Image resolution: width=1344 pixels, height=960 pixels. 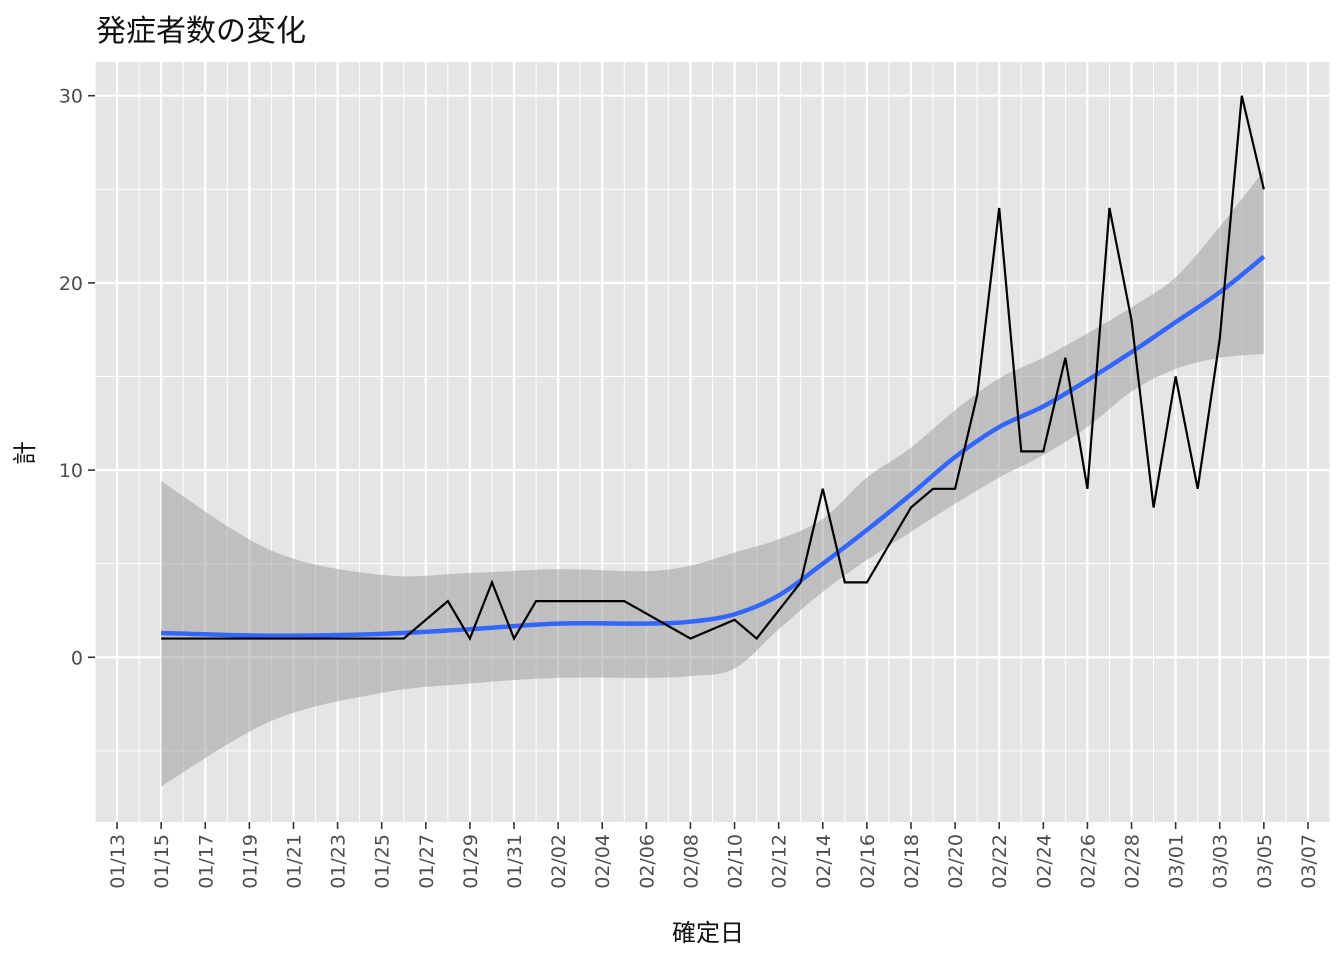 What do you see at coordinates (1265, 861) in the screenshot?
I see `x-tick-label: 03/05` at bounding box center [1265, 861].